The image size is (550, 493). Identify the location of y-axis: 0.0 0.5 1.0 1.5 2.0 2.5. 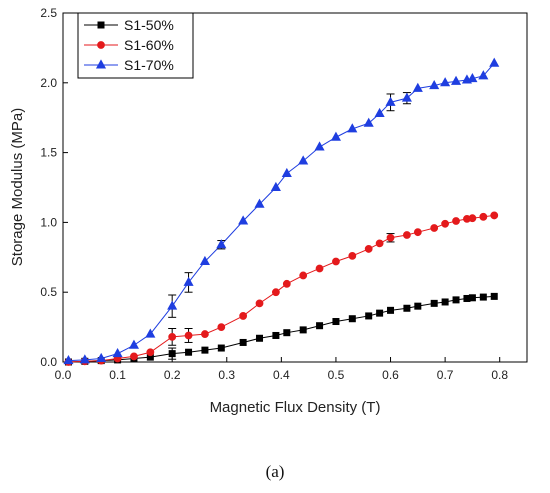
(54, 187).